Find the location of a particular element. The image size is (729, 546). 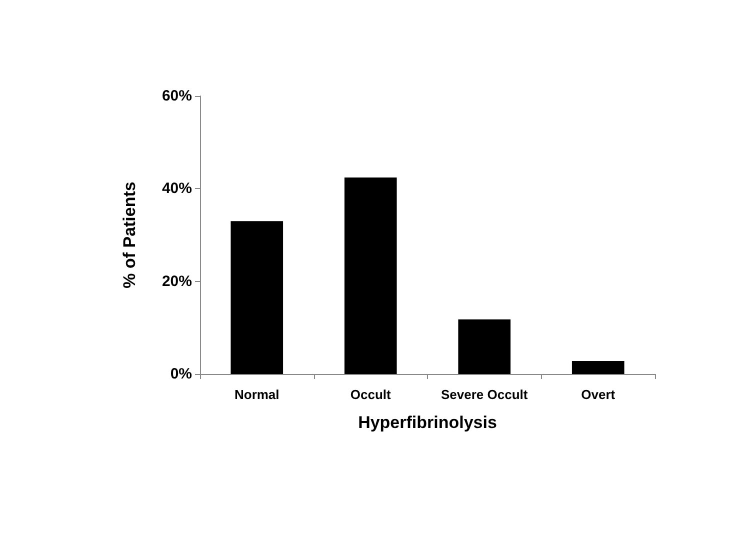

x-axis-title: Hyperfibrinolysis is located at coordinates (427, 422).